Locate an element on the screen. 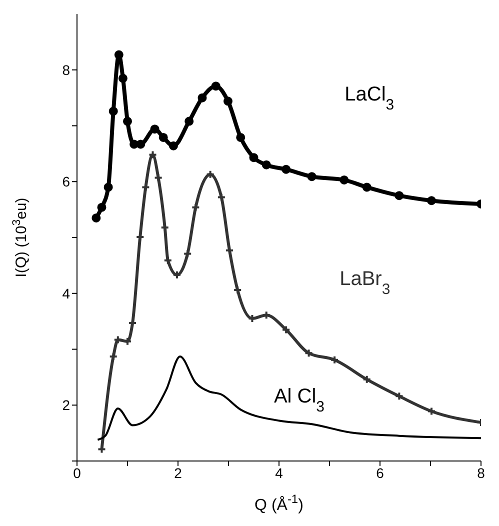  x-tick-label: 2 is located at coordinates (178, 472).